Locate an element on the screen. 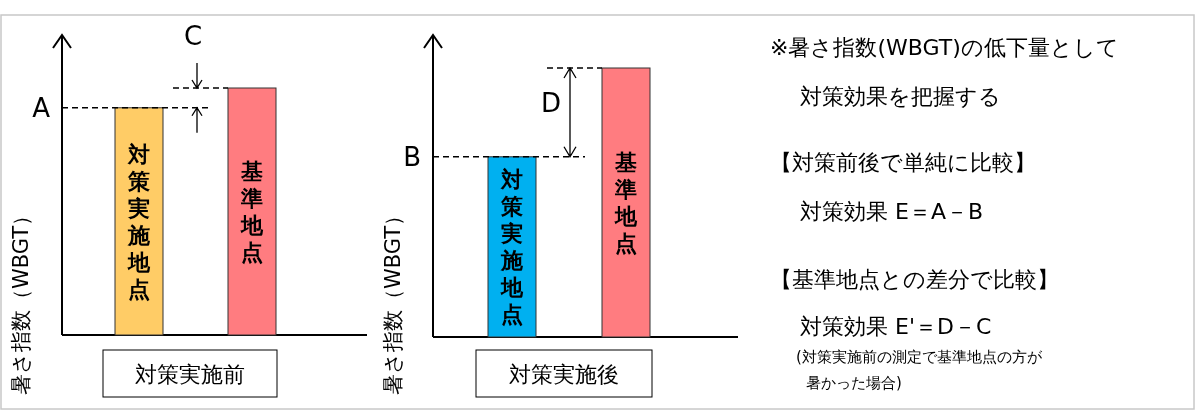  text: 対策効果 E＝A－B is located at coordinates (892, 211).